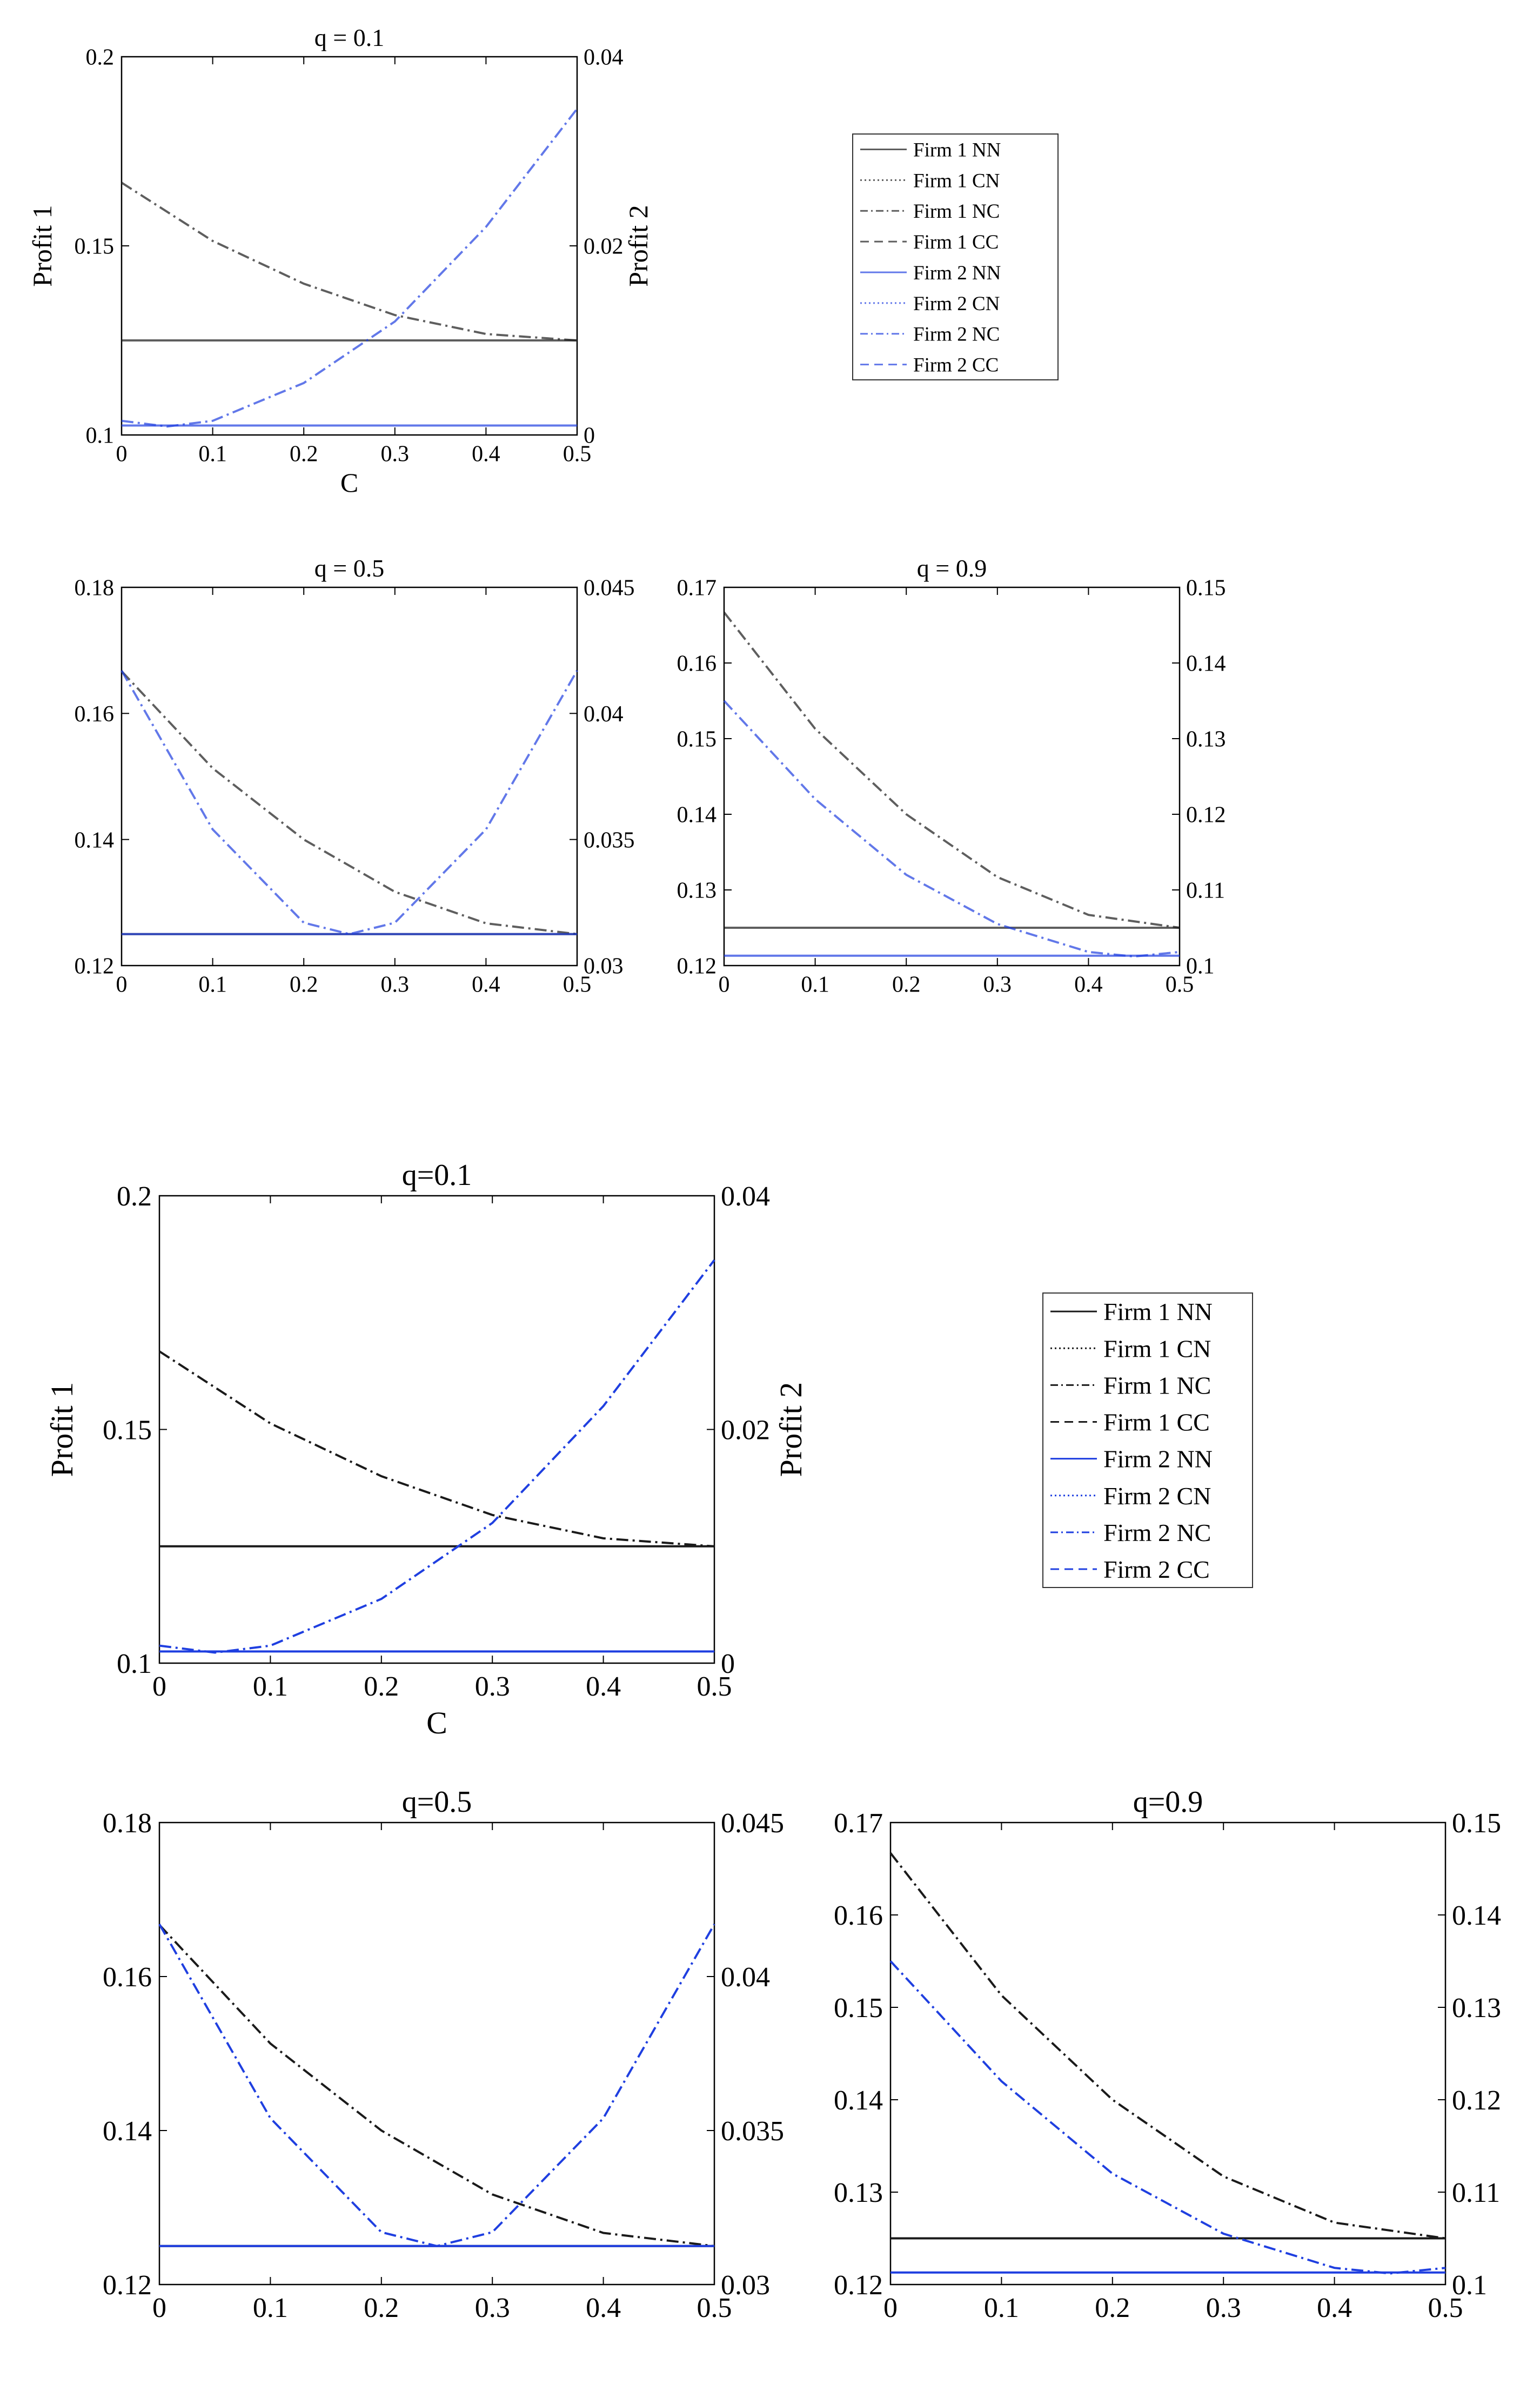 This screenshot has height=2398, width=1540. What do you see at coordinates (609, 588) in the screenshot?
I see `y2-tick-label: 0.045` at bounding box center [609, 588].